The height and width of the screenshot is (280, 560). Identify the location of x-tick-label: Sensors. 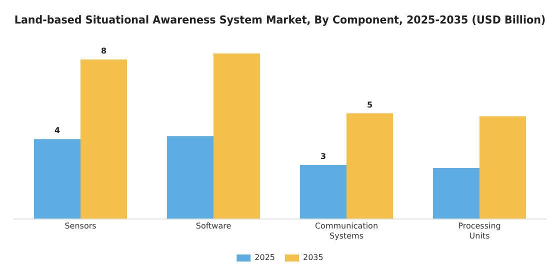
(80, 226).